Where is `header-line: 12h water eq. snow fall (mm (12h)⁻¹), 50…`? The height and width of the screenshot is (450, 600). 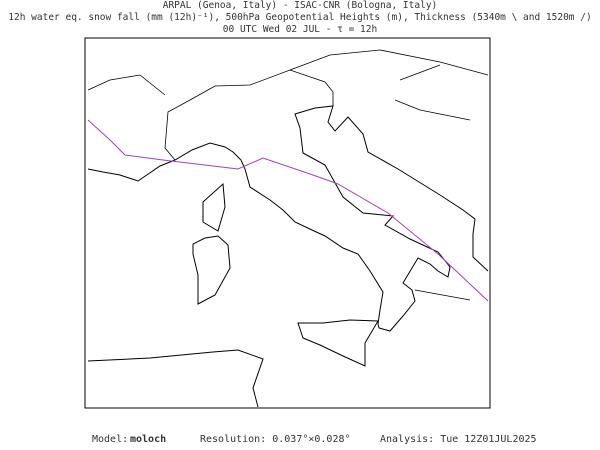
header-line: 12h water eq. snow fall (mm (12h)⁻¹), 50… is located at coordinates (299, 17).